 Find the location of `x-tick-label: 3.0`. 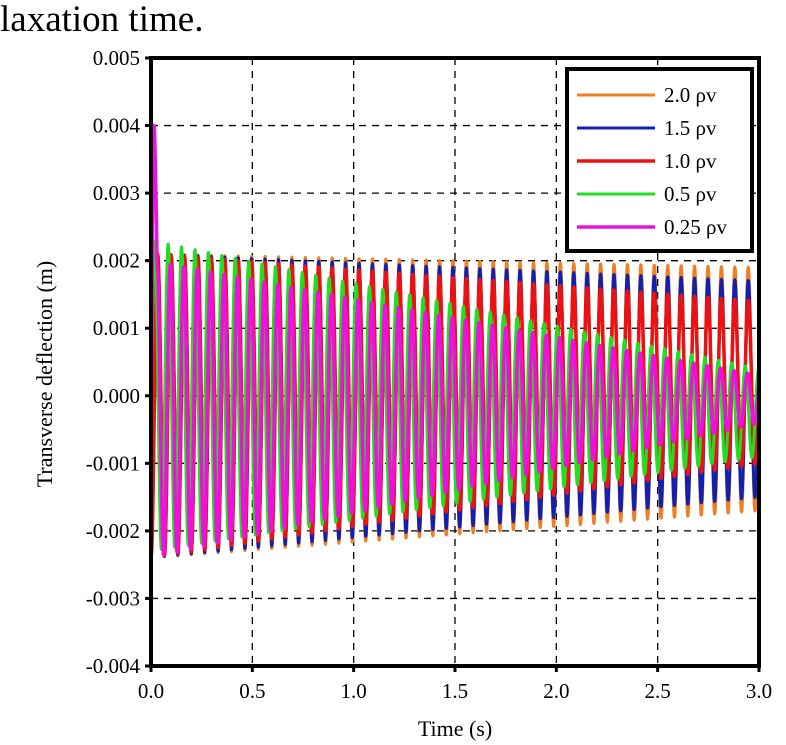

x-tick-label: 3.0 is located at coordinates (759, 691).